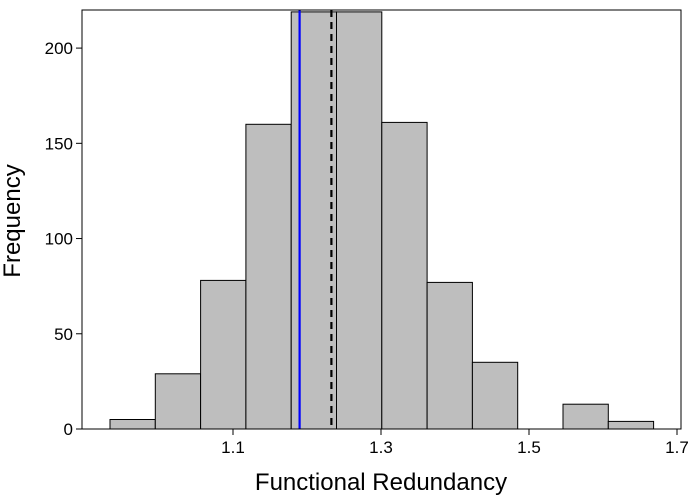  Describe the element at coordinates (381, 482) in the screenshot. I see `x-axis-title: Functional Redundancy` at that location.